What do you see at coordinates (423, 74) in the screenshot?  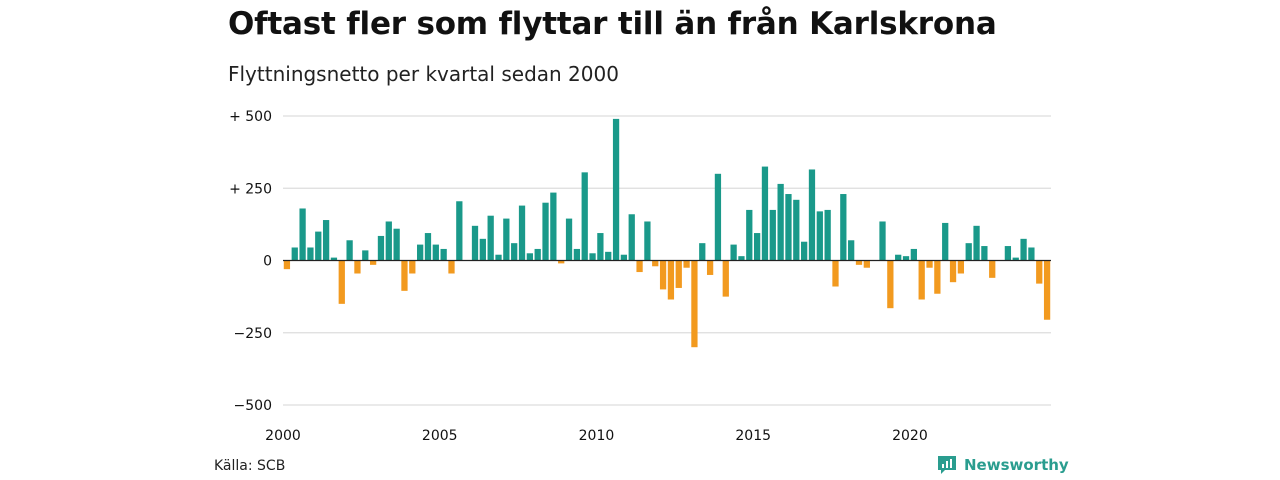 I see `chart-subtitle: Flyttningsnetto per kvartal sedan 2000` at bounding box center [423, 74].